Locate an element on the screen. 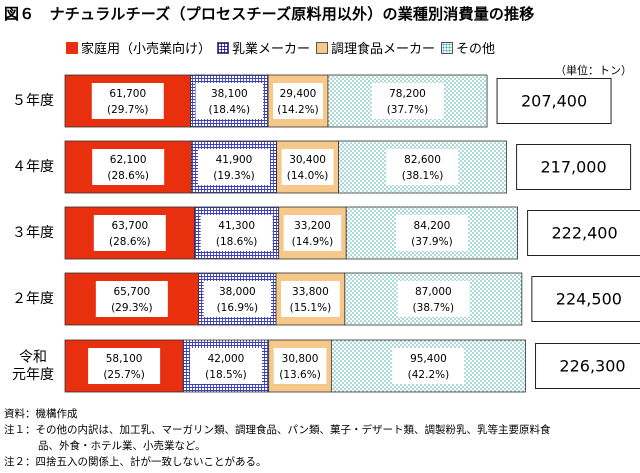  data-label-value: 30,400 is located at coordinates (307, 160).